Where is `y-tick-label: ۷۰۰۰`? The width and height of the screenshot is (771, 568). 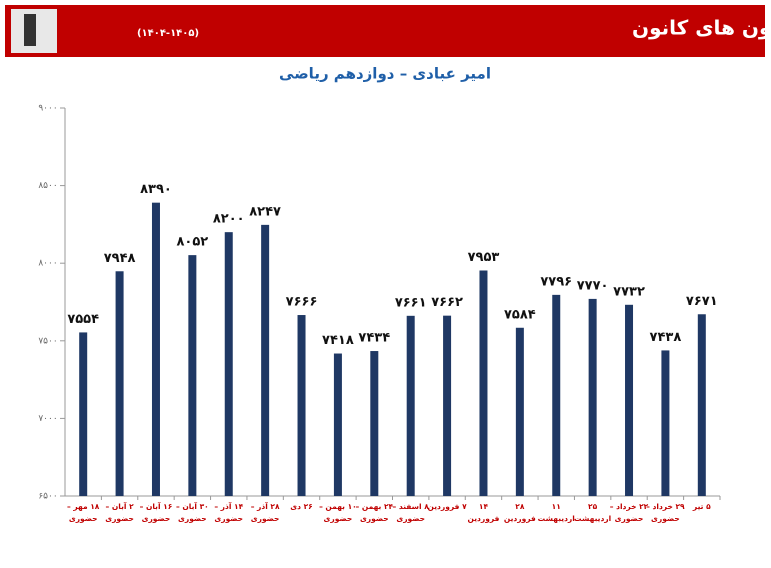
y-tick-label: ۷۰۰۰ is located at coordinates (47, 419).